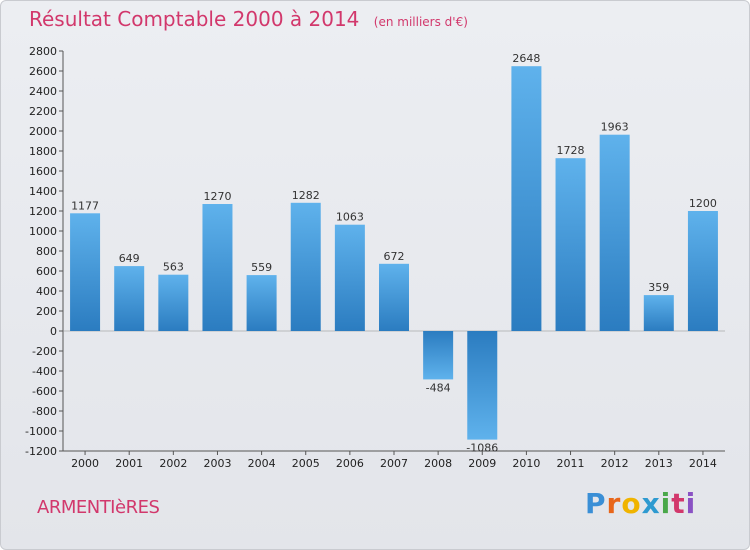 This screenshot has width=750, height=550. Describe the element at coordinates (526, 463) in the screenshot. I see `x-tick-label: 2010` at that location.